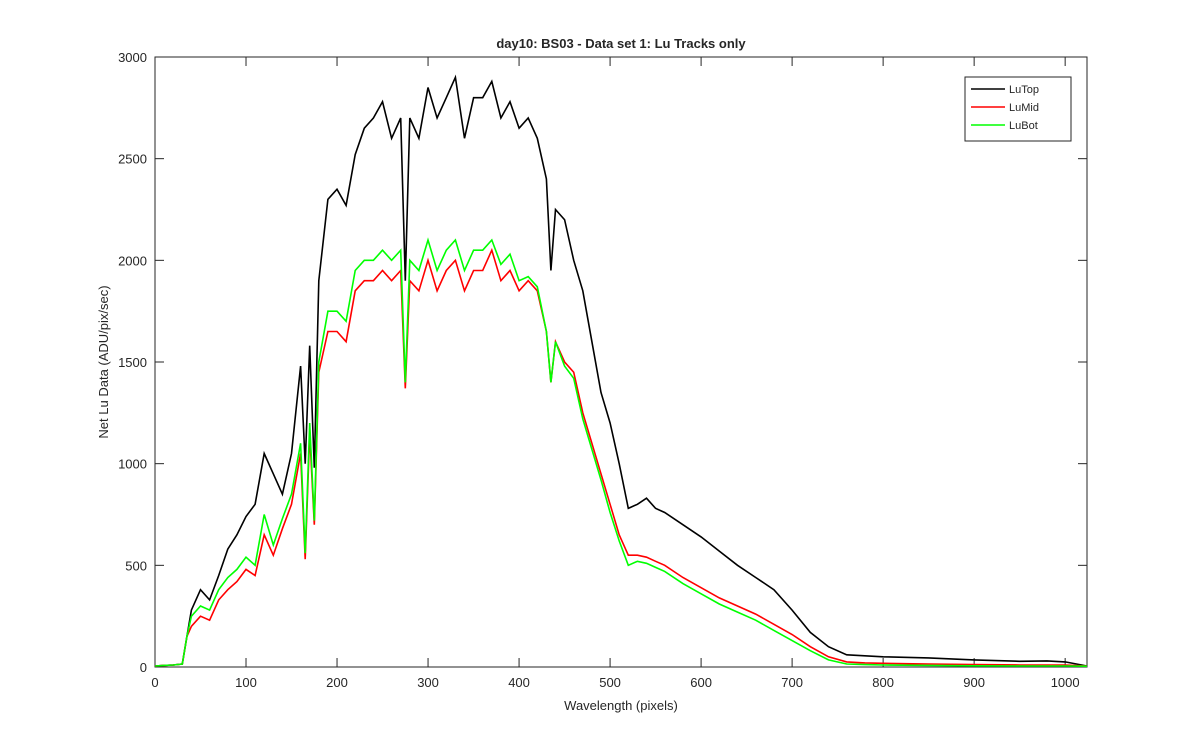 The width and height of the screenshot is (1200, 750). What do you see at coordinates (1065, 682) in the screenshot?
I see `x-tick-label: 1000` at bounding box center [1065, 682].